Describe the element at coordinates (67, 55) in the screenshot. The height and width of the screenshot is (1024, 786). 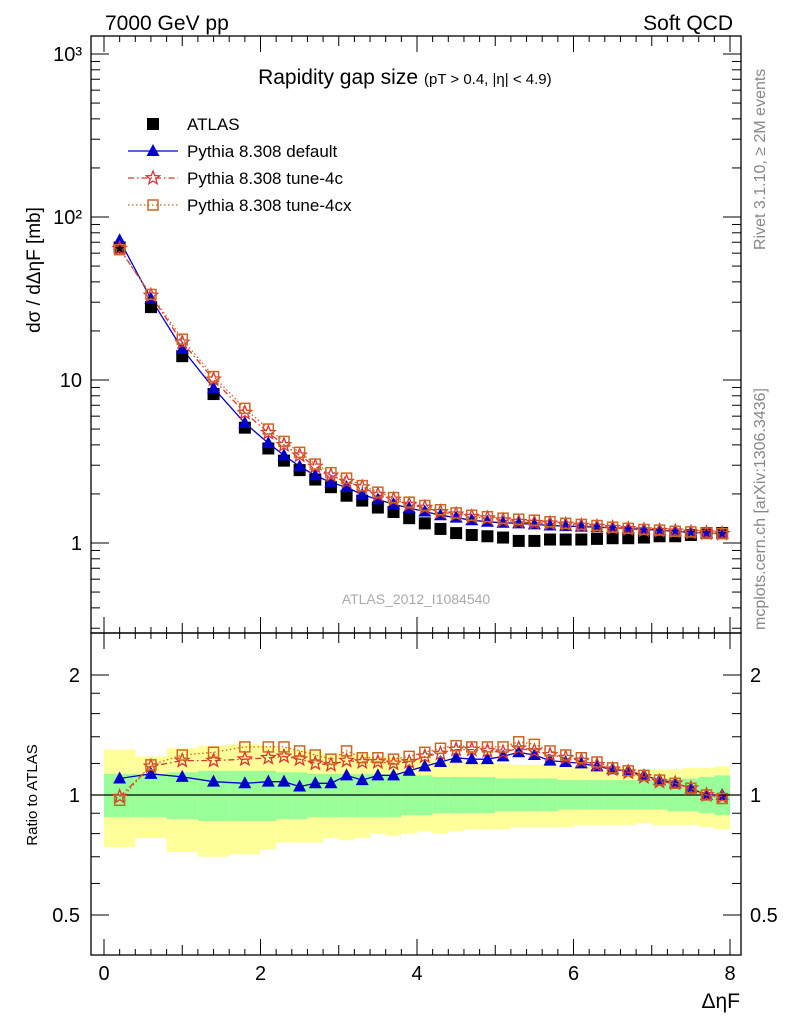
I see `y-tick-label: 10³` at that location.